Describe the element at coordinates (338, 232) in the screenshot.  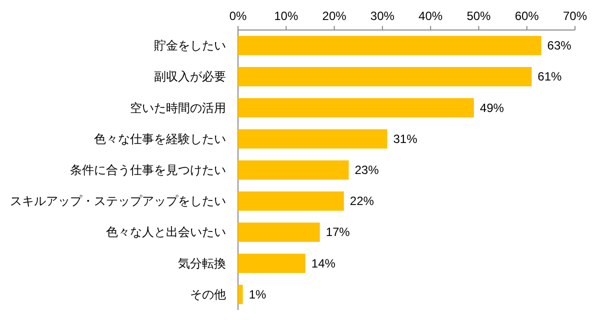
I see `data-label: 17%` at that location.